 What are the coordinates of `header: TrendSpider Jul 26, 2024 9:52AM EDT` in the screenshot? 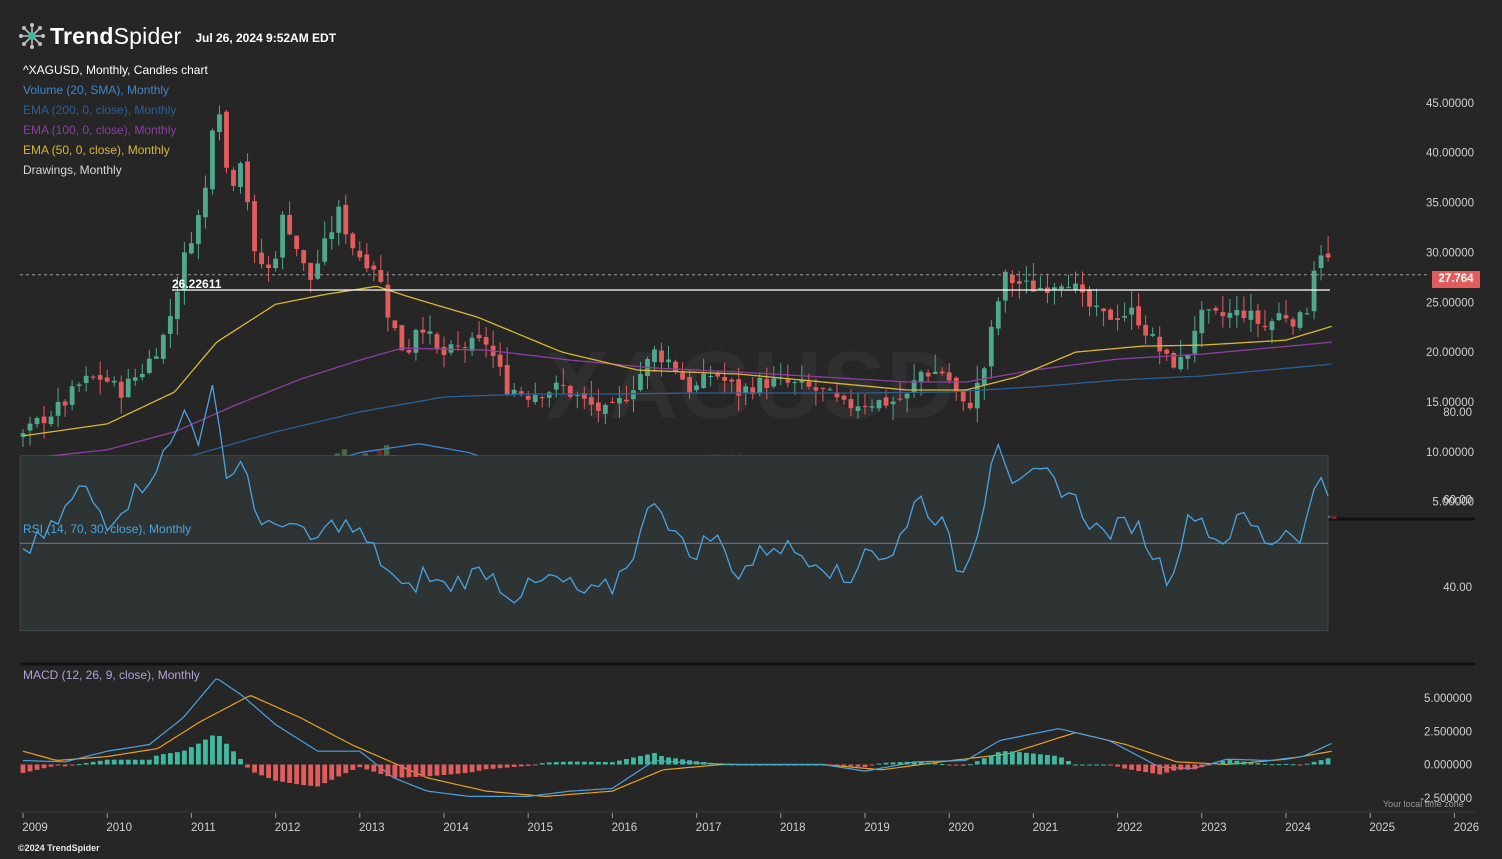 It's located at (177, 36).